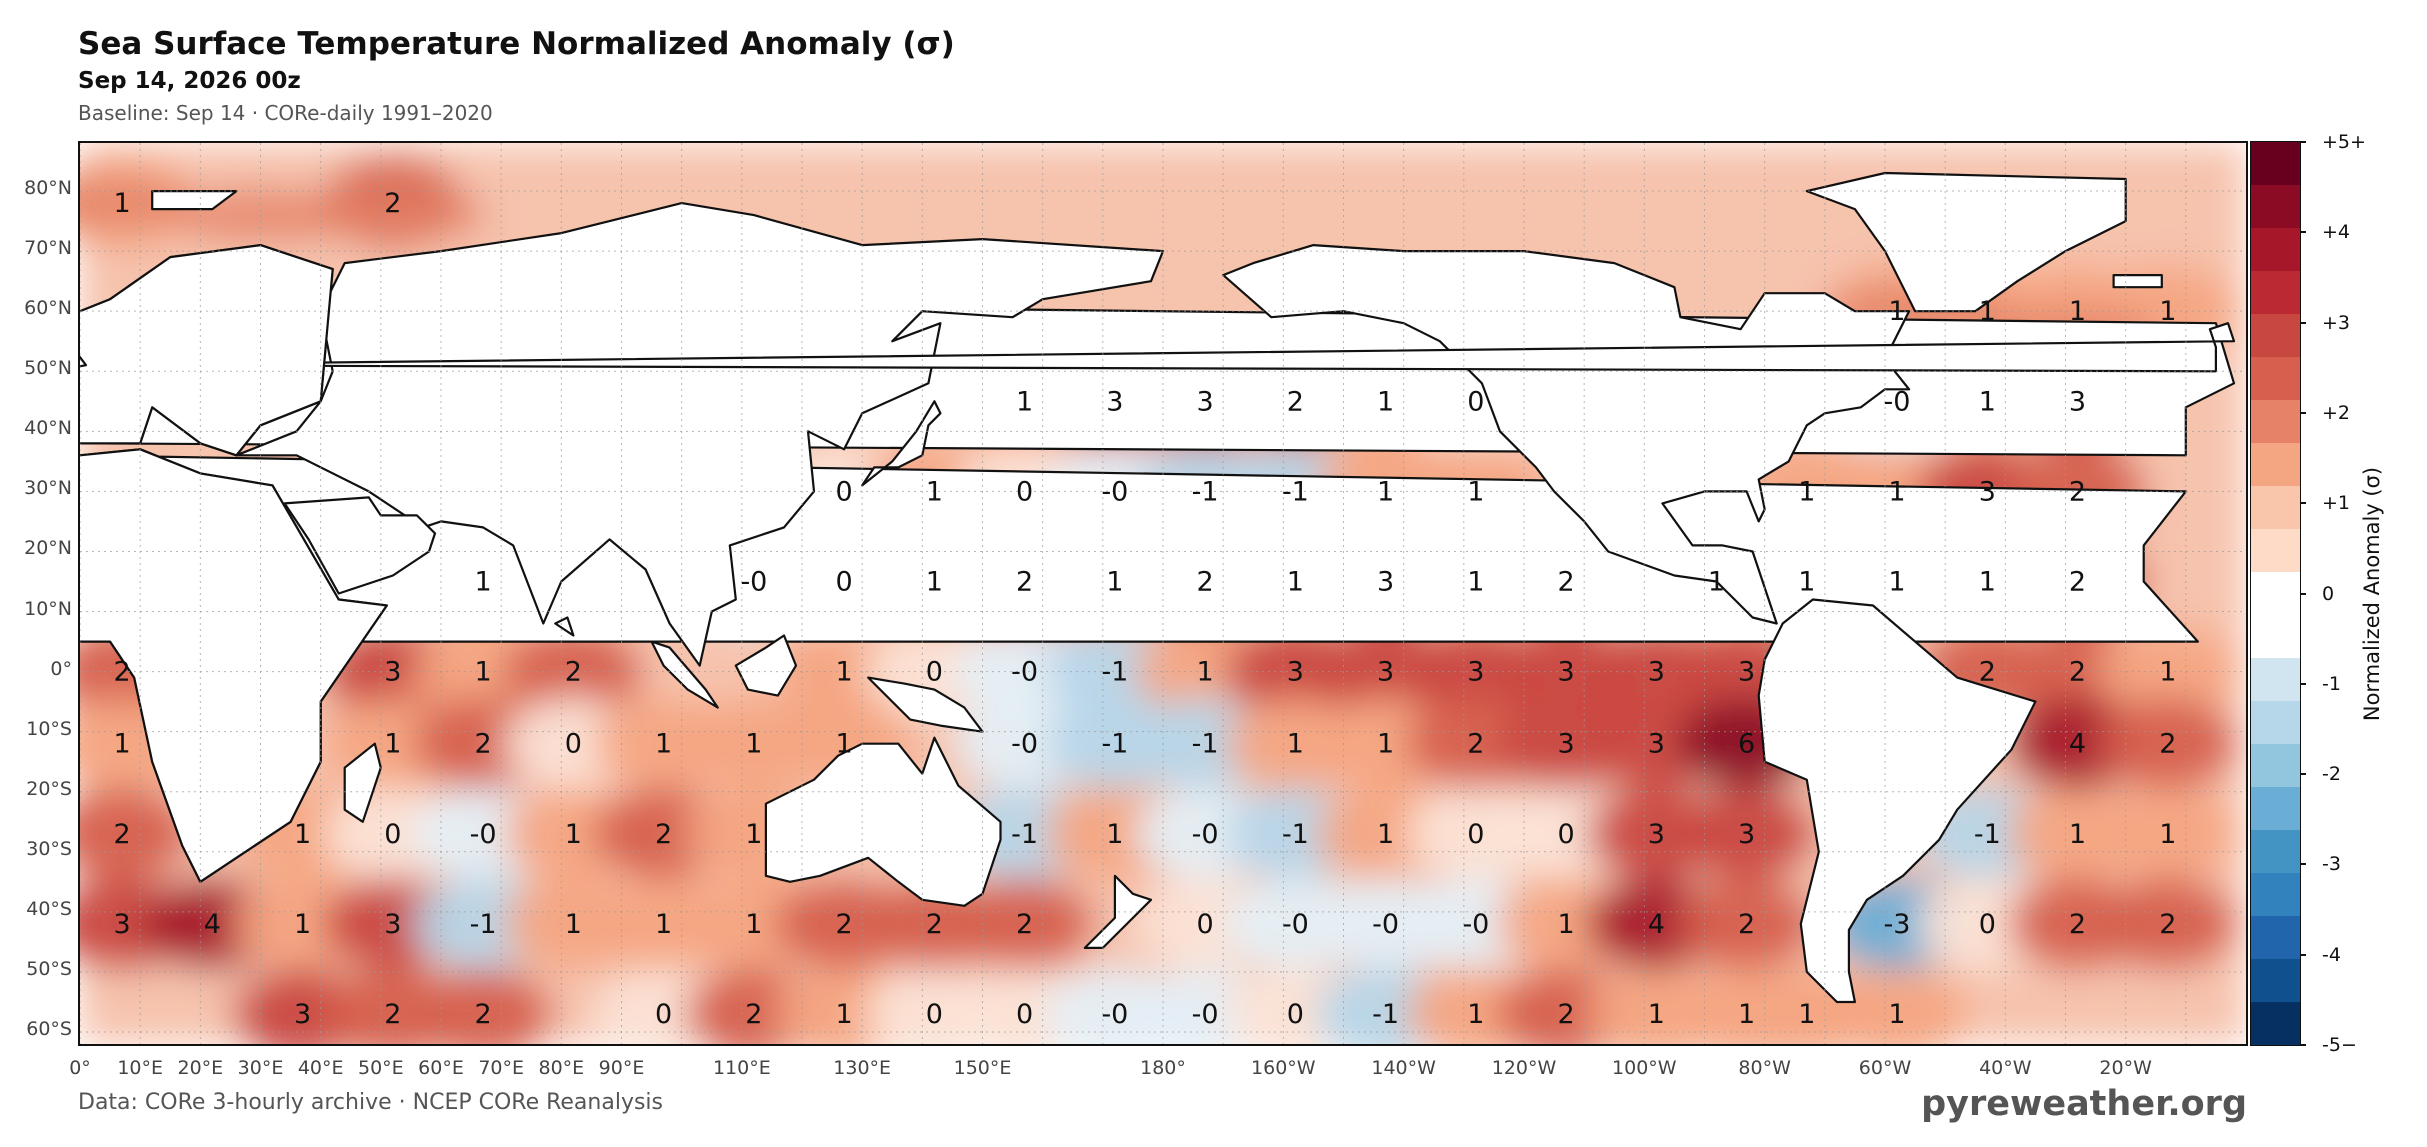 The width and height of the screenshot is (2427, 1147). Describe the element at coordinates (2344, 142) in the screenshot. I see `colorbar-tick-label: +5+` at that location.